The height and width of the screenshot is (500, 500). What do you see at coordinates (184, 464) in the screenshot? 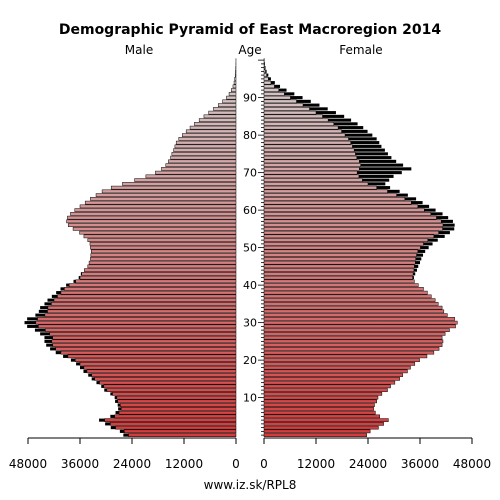
I see `male-x-tick-label: 12000` at bounding box center [184, 464].